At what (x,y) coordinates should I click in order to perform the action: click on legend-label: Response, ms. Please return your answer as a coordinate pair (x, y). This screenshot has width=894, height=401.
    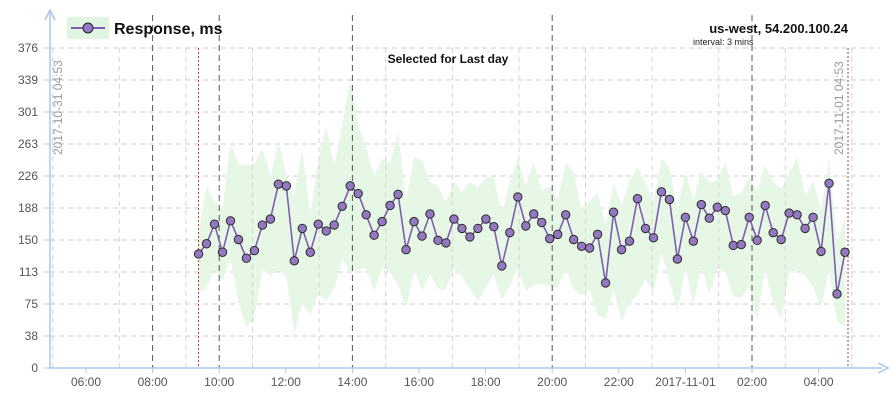
    Looking at the image, I should click on (168, 29).